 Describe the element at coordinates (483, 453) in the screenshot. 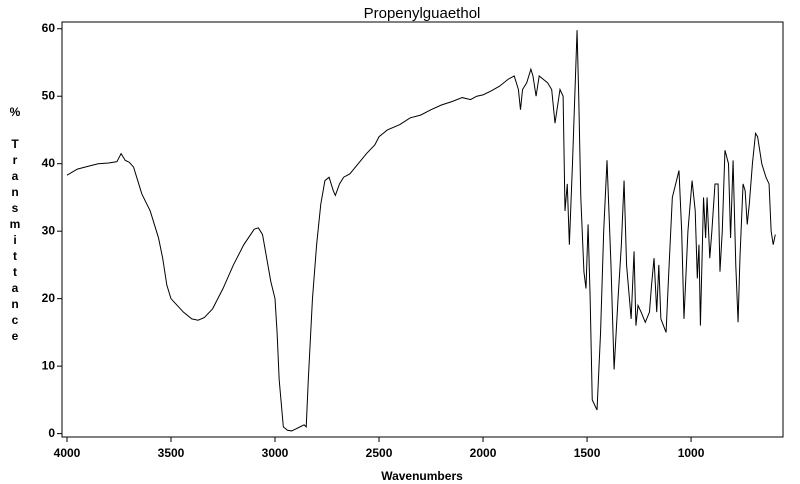

I see `x-tick-label: 2000` at that location.